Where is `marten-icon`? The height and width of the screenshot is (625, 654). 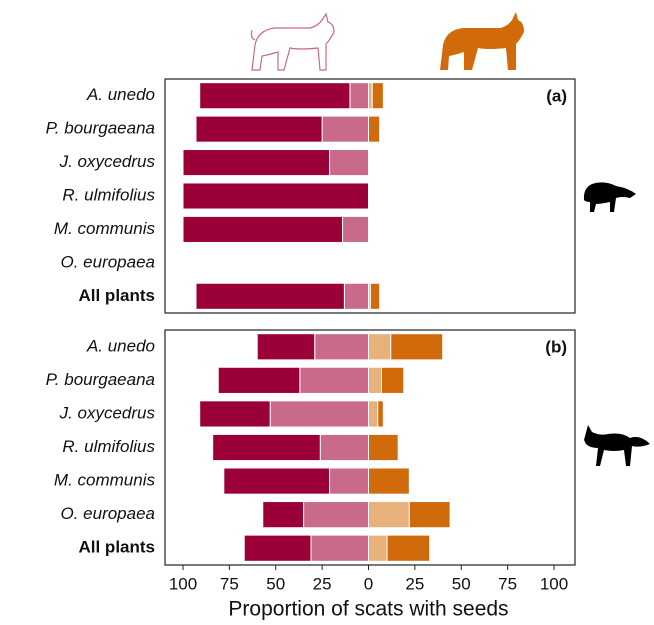 marten-icon is located at coordinates (609, 197).